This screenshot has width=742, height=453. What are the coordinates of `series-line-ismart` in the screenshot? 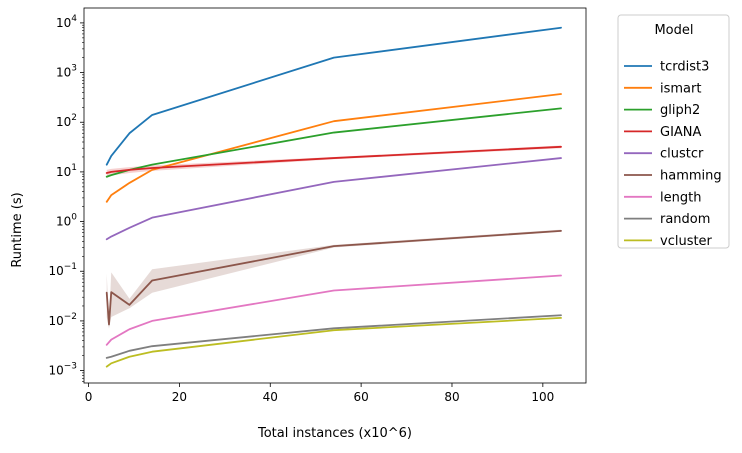 It's located at (333, 148).